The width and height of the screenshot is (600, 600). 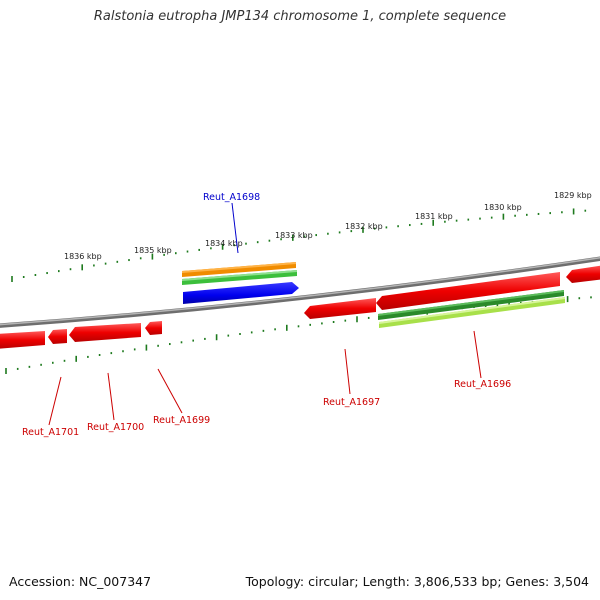 What do you see at coordinates (468, 291) in the screenshot?
I see `gene-arrow-reut-a1696` at bounding box center [468, 291].